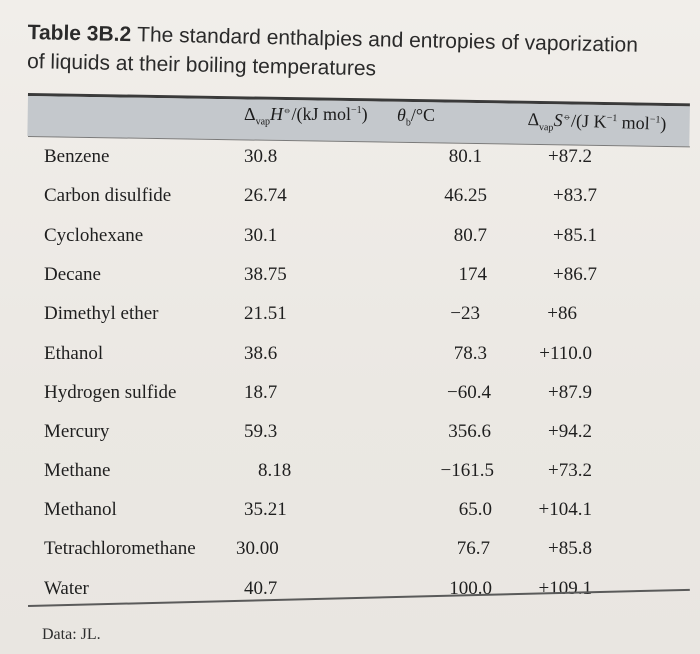 This screenshot has height=654, width=700. I want to click on liquid-name: Methanol, so click(80, 509).